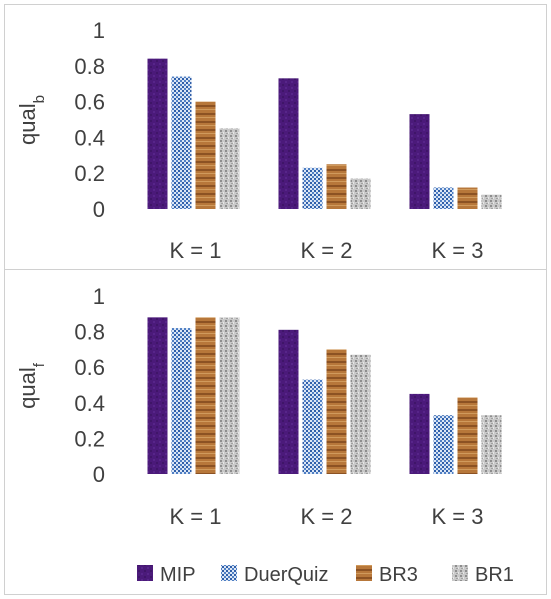 This screenshot has height=599, width=551. I want to click on legend-swatch-mip, so click(145, 573).